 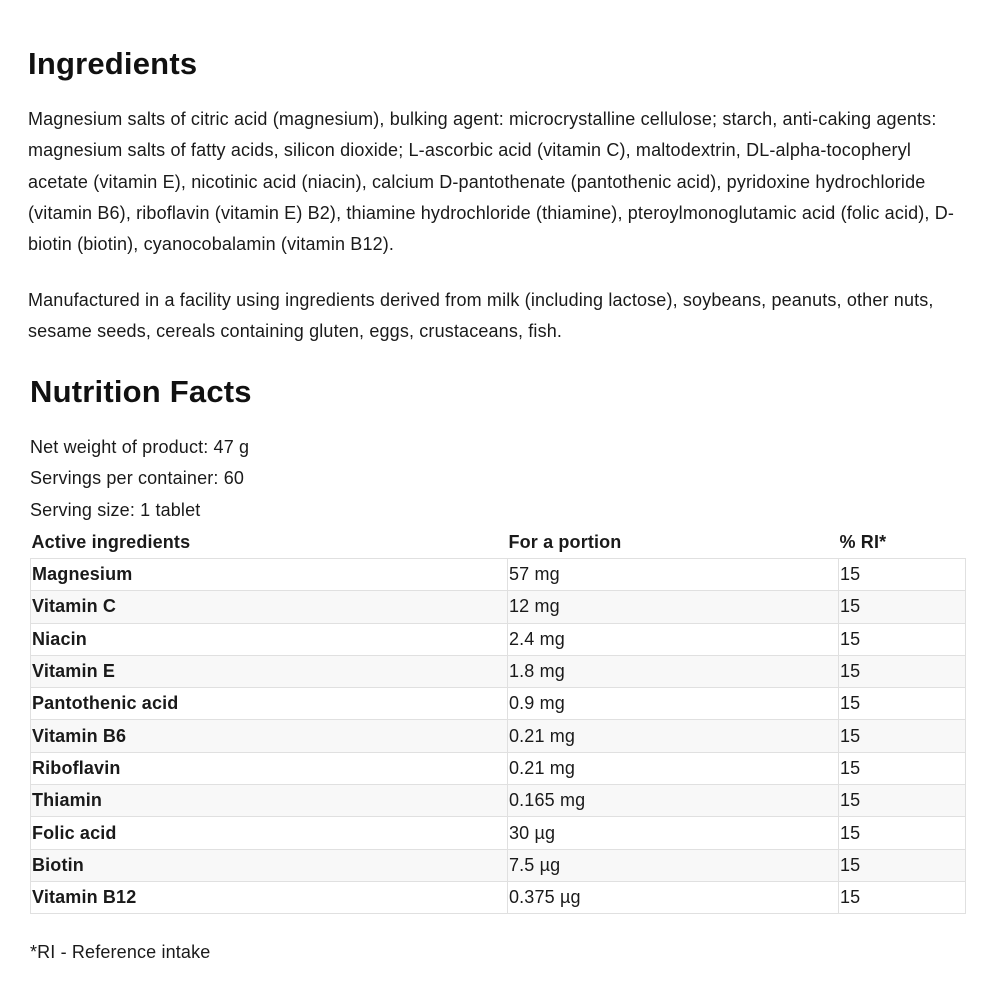 I want to click on servings-per-container: Servings per container: 60, so click(x=137, y=478).